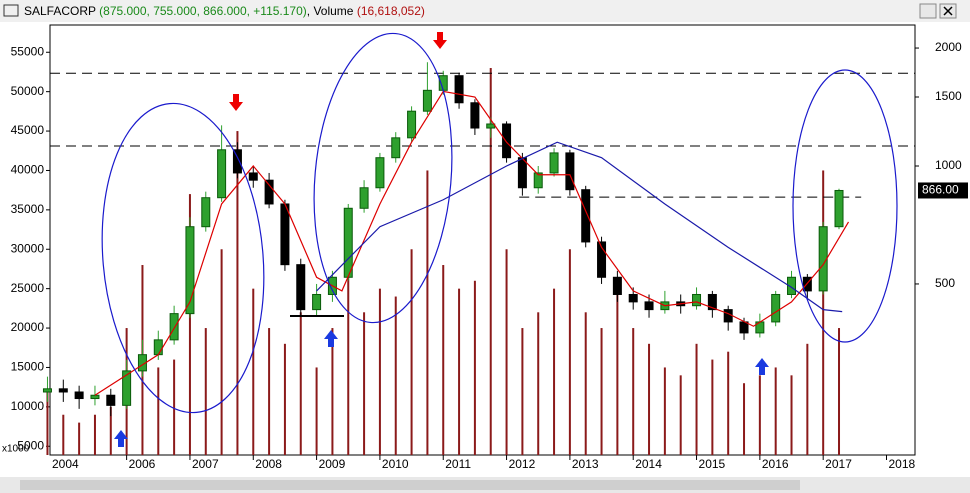 This screenshot has height=493, width=970. Describe the element at coordinates (28, 248) in the screenshot. I see `y-tick-label: 30000` at that location.